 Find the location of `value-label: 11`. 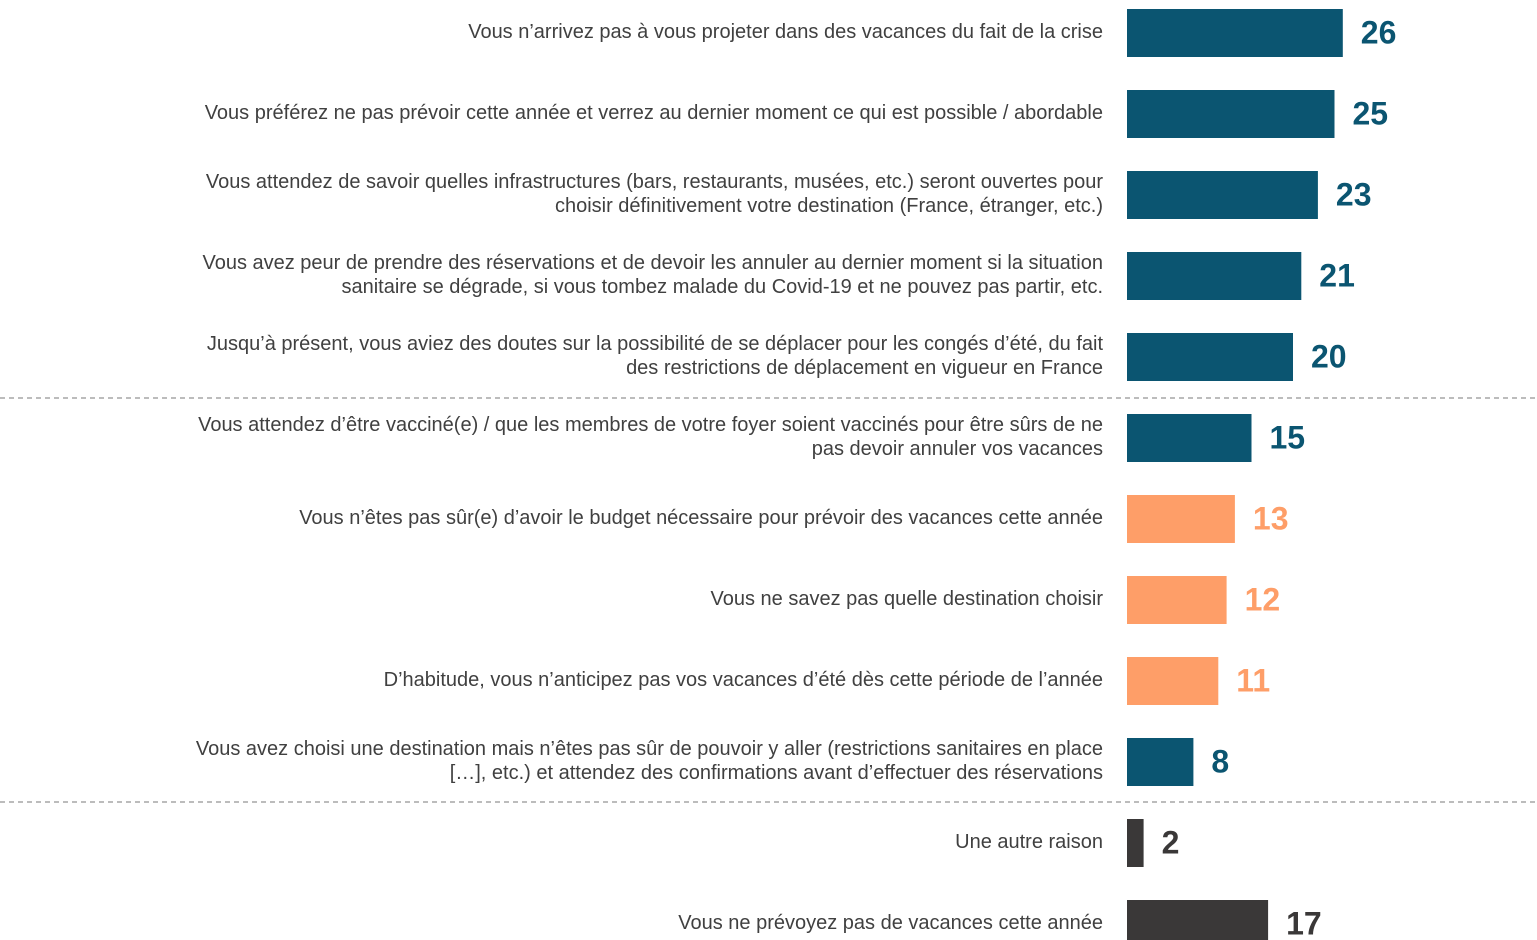

value-label: 11 is located at coordinates (1253, 680).